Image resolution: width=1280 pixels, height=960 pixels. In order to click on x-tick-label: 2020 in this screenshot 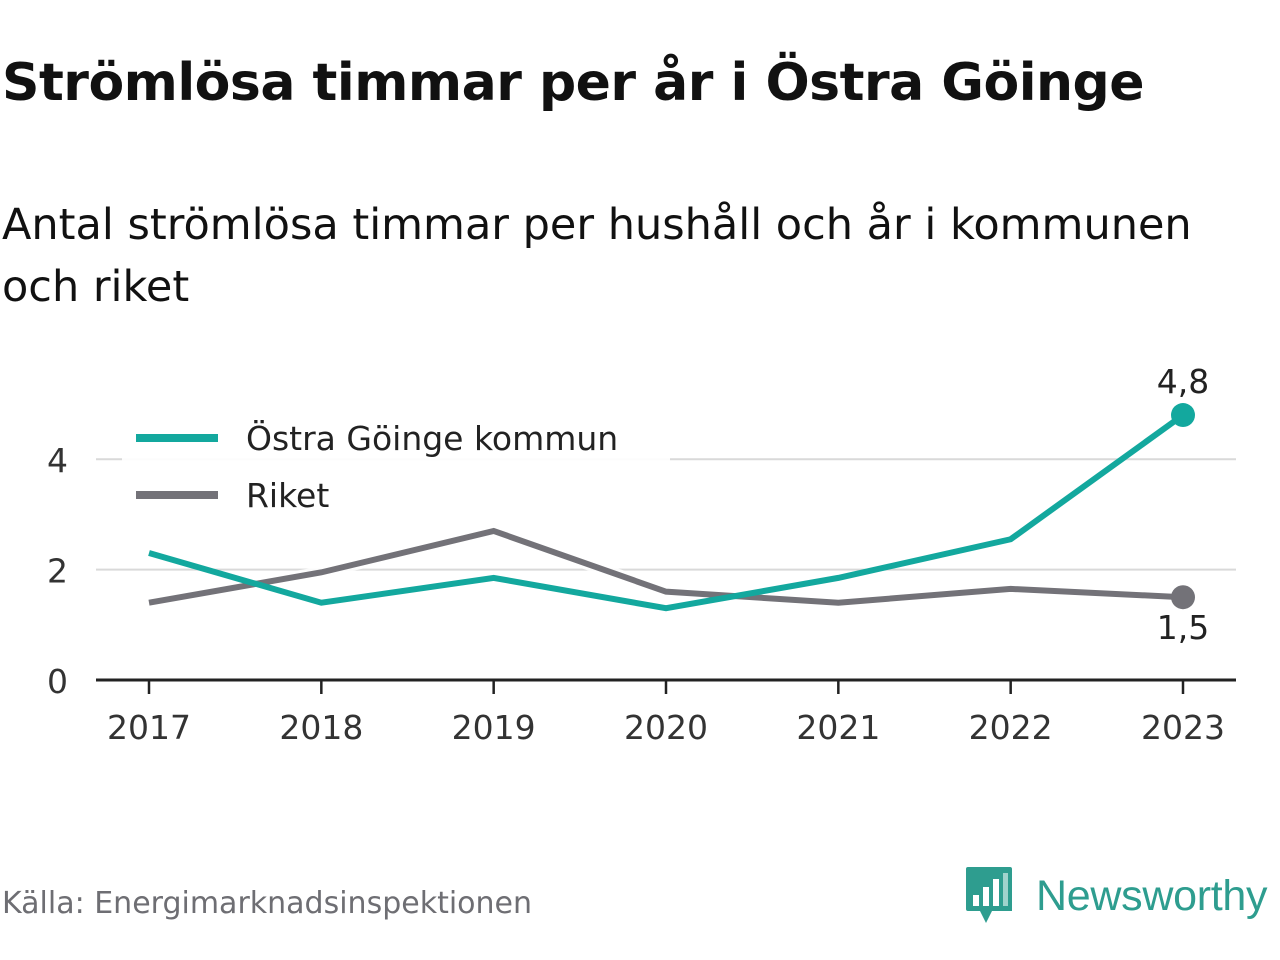, I will do `click(666, 727)`.